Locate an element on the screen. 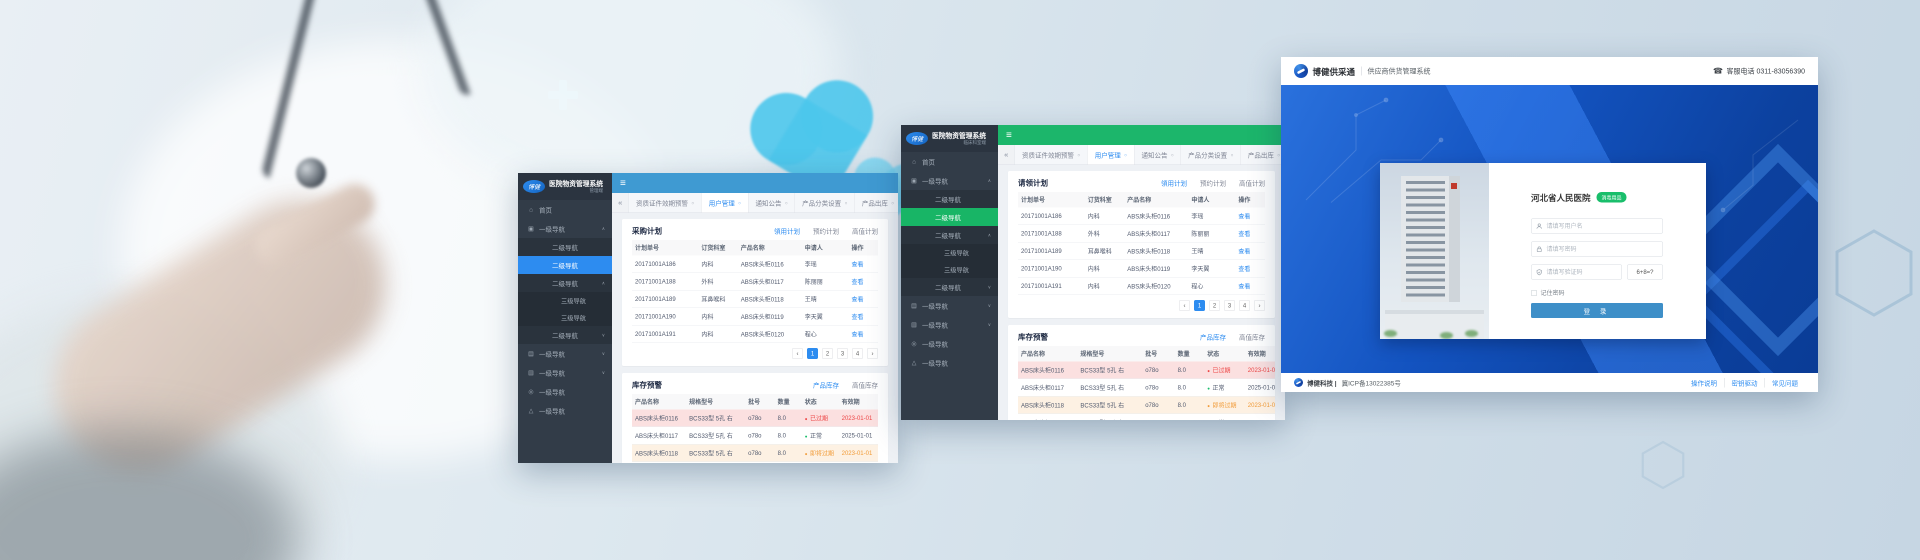 The width and height of the screenshot is (1920, 560). circuit-lines-decor is located at coordinates (1374, 150).